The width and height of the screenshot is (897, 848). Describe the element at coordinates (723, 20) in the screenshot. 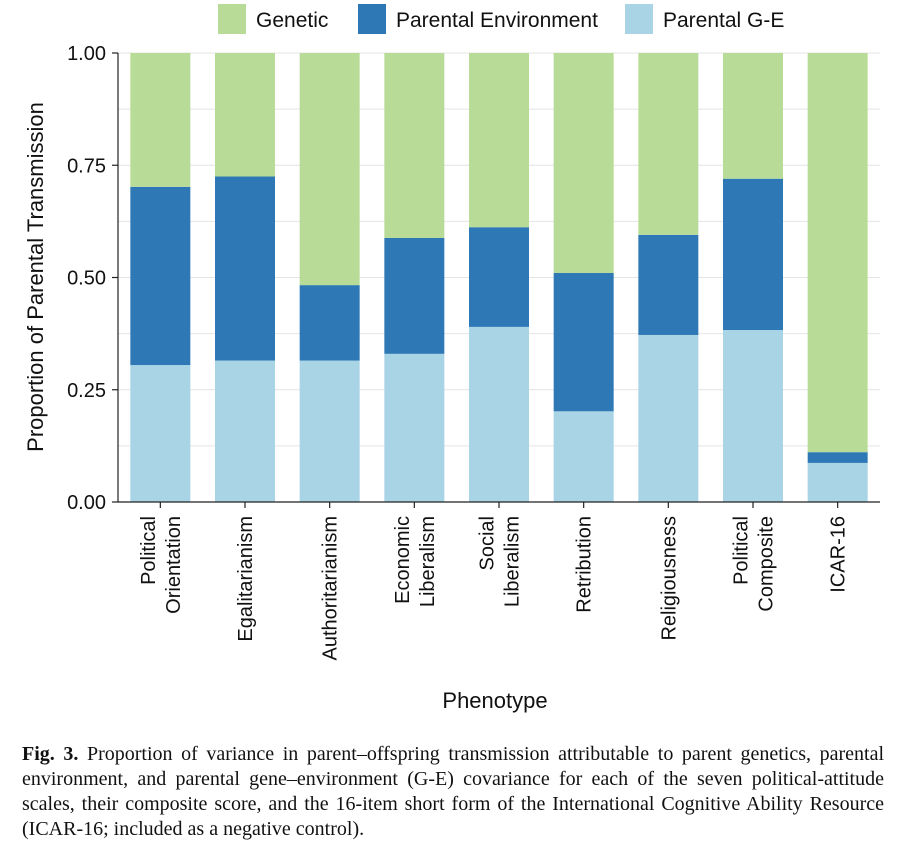

I see `legend-label: Parental G-E` at that location.